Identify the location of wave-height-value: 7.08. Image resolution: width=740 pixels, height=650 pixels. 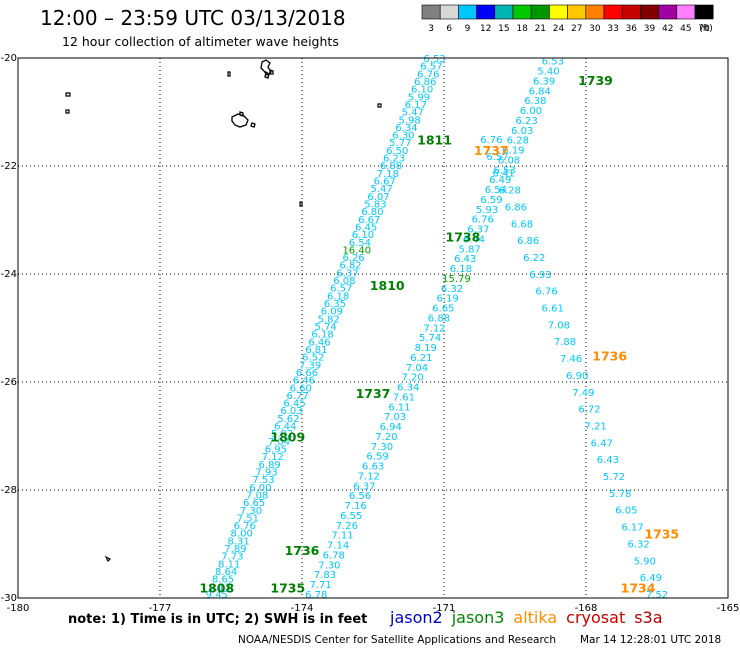
(559, 325).